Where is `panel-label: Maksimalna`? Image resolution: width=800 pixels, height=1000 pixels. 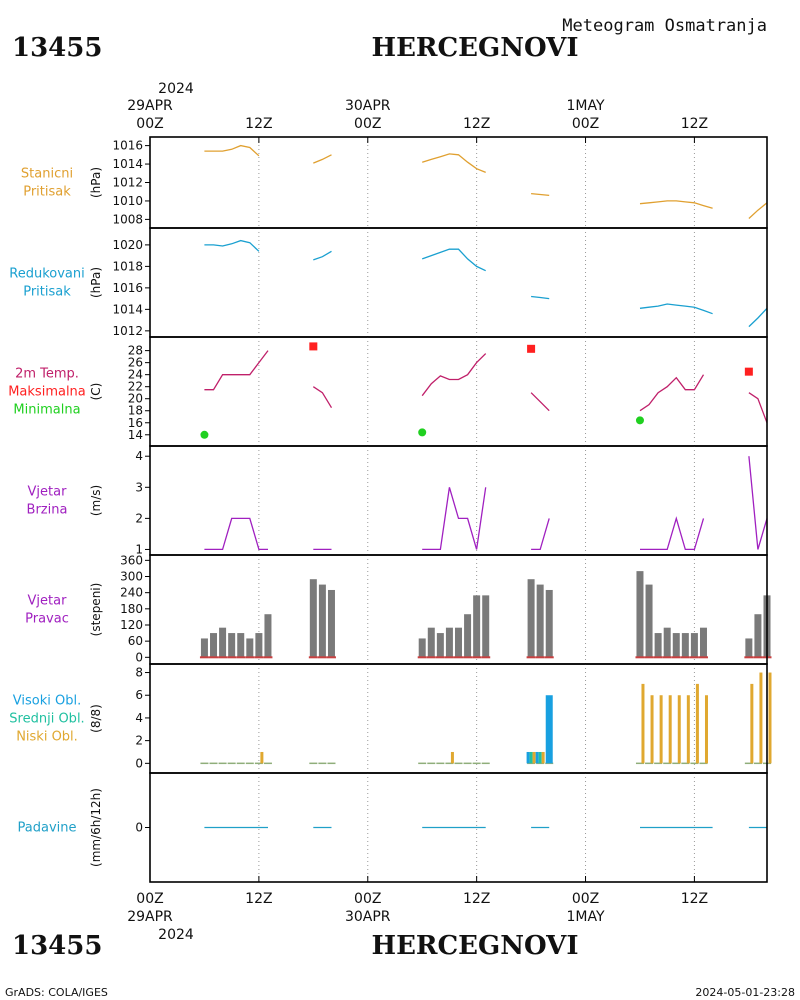
panel-label: Maksimalna is located at coordinates (47, 392).